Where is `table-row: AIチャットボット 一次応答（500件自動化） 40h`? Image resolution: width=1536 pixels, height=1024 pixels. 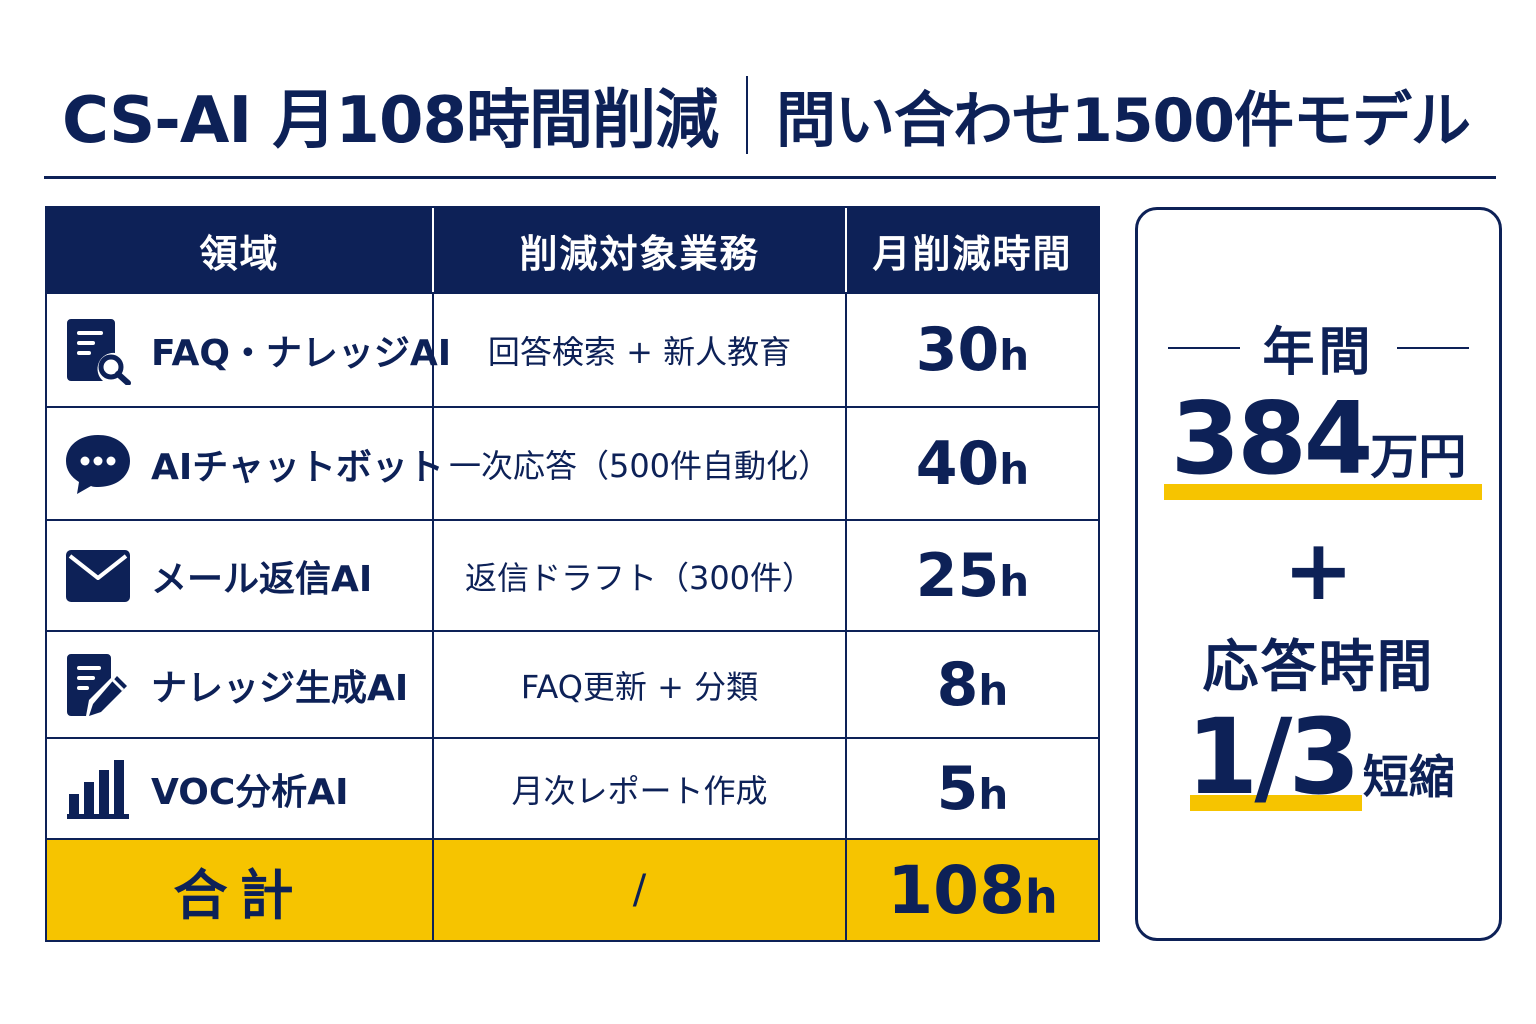 table-row: AIチャットボット 一次応答（500件自動化） 40h is located at coordinates (572, 462).